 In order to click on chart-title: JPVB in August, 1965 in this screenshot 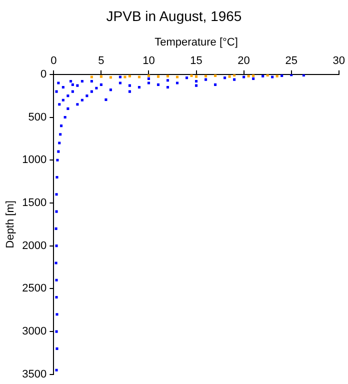, I will do `click(174, 16)`.